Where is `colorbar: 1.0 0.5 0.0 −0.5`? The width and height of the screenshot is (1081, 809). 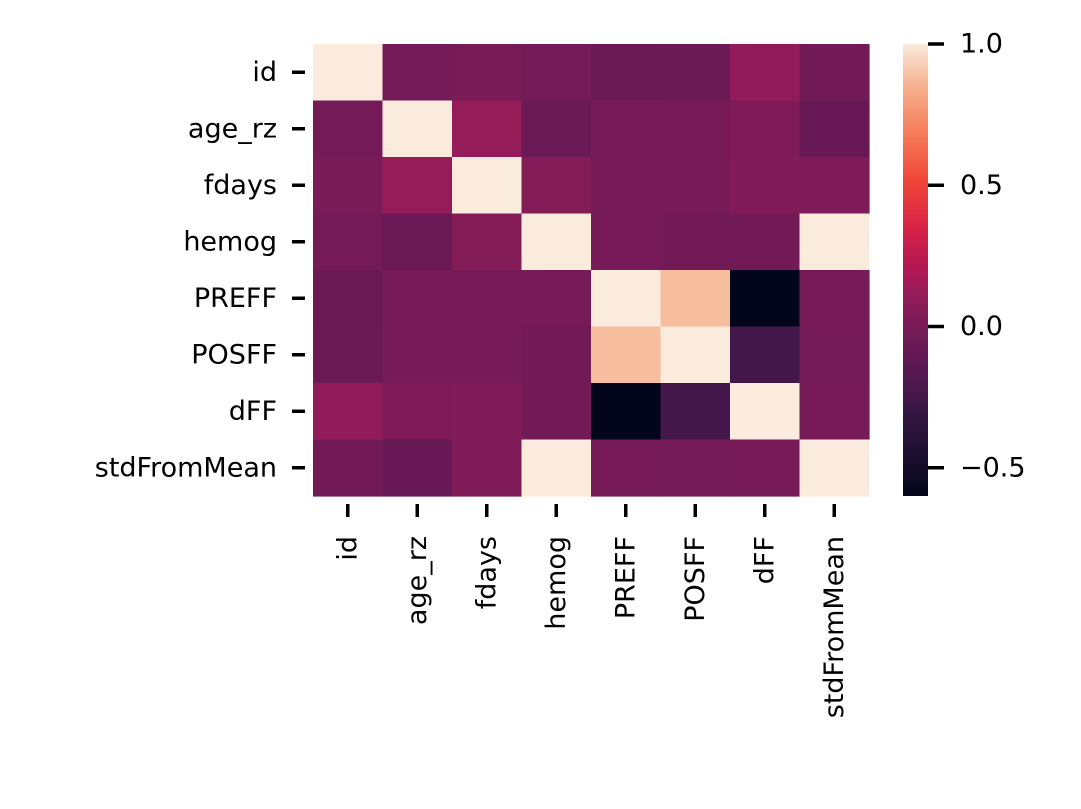
colorbar: 1.0 0.5 0.0 −0.5 is located at coordinates (964, 262).